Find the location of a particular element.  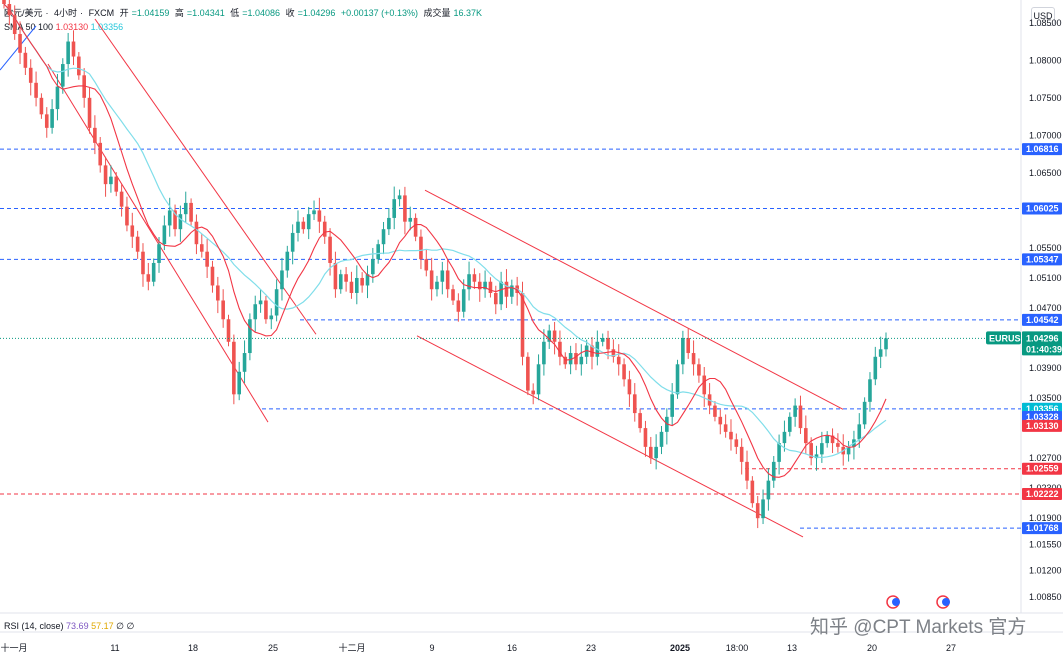

indicator-price-tag is located at coordinates (1042, 425).